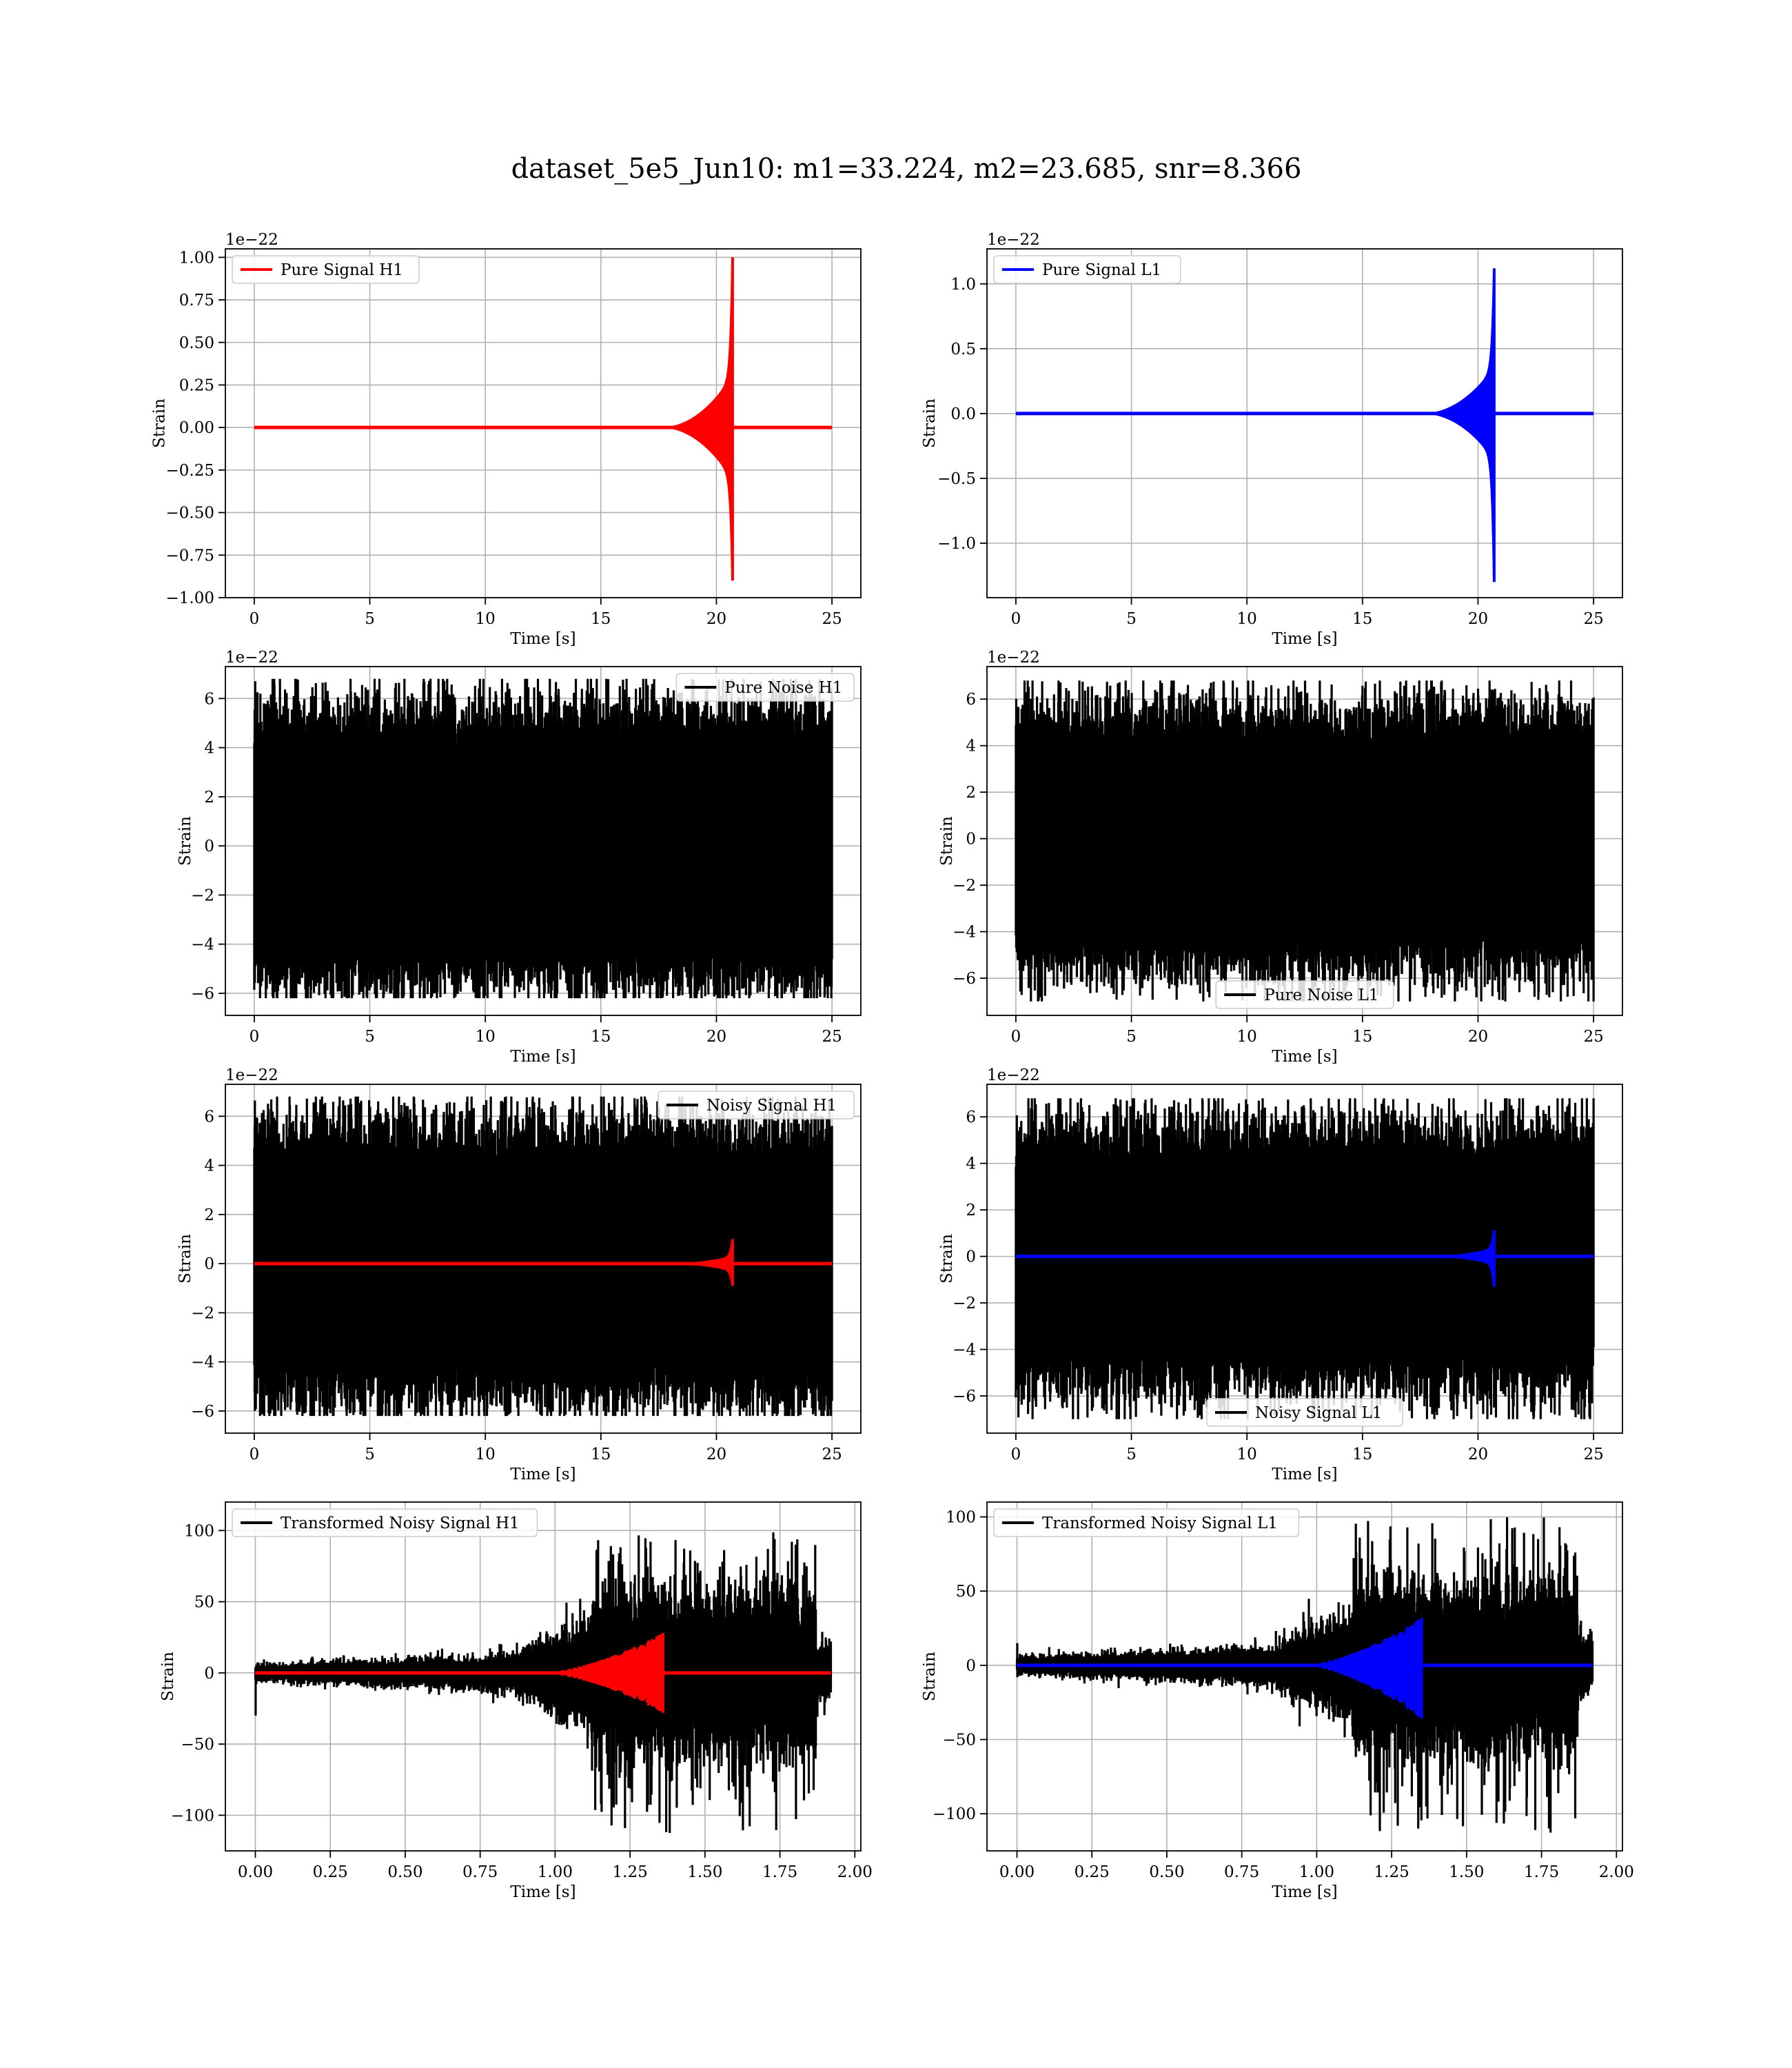 This screenshot has width=1792, height=2068. What do you see at coordinates (964, 1397) in the screenshot?
I see `y-tick-label: −6` at bounding box center [964, 1397].